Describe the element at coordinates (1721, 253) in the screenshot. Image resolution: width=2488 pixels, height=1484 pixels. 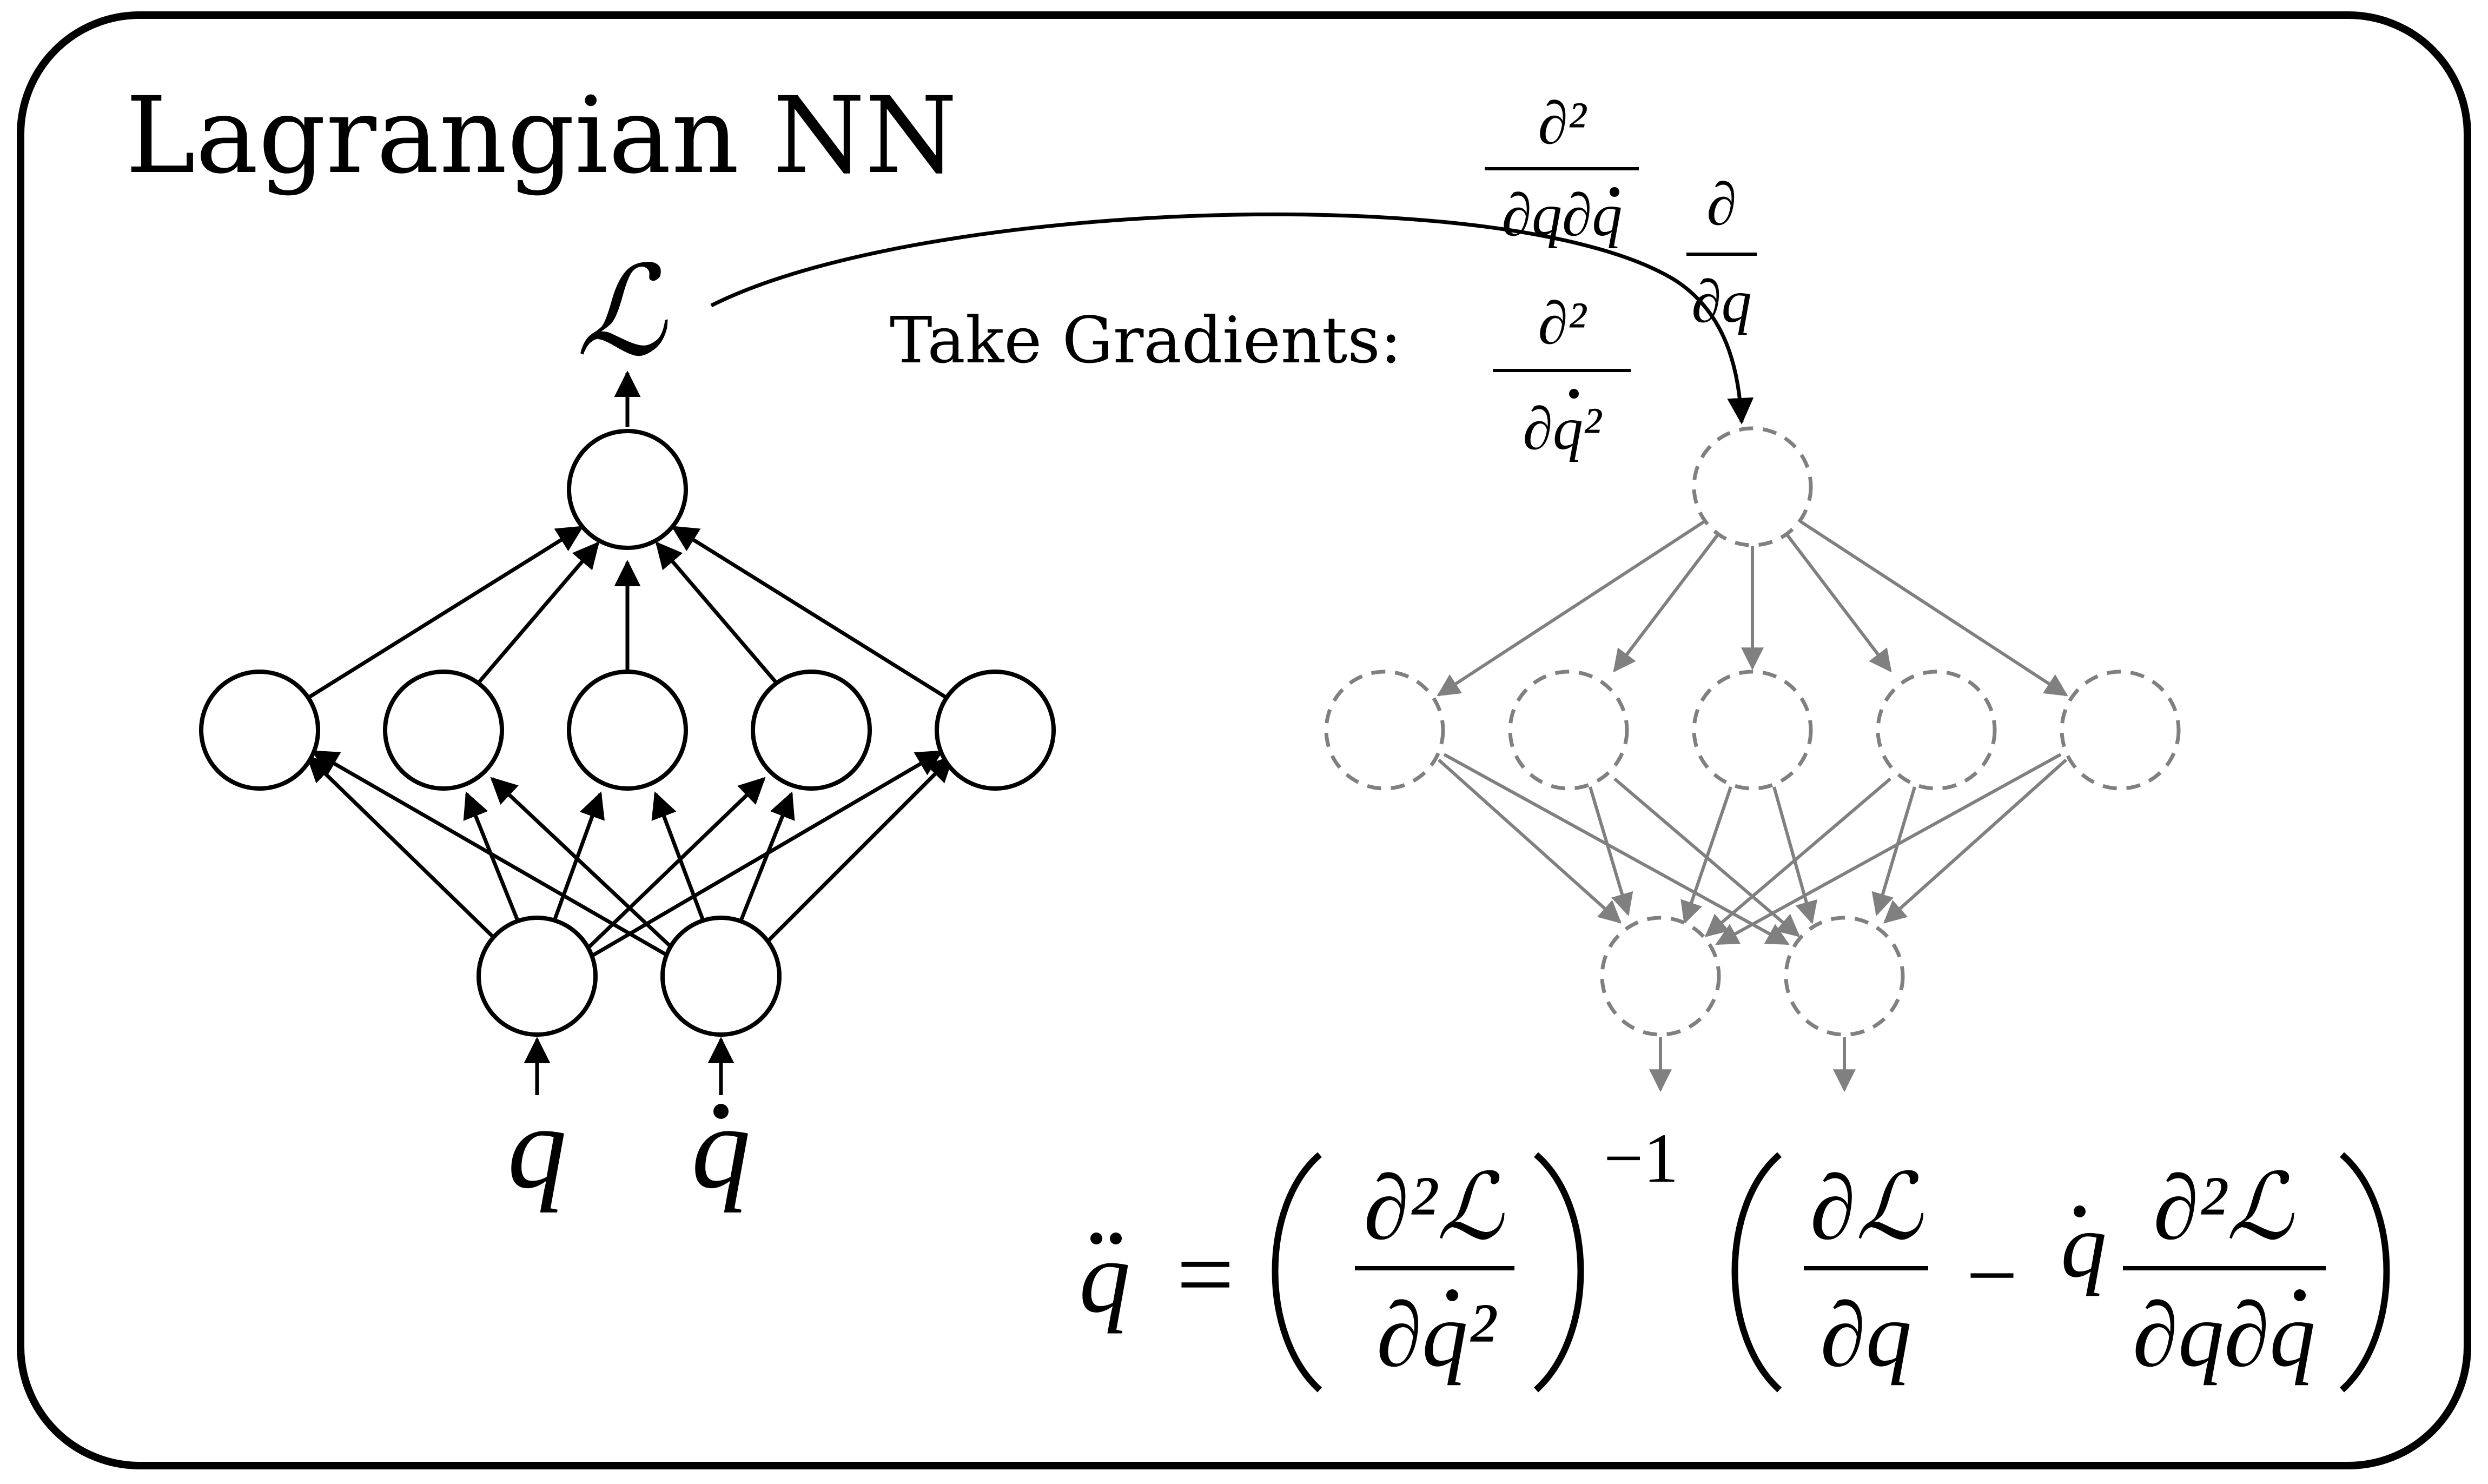
I see `operator-d-dq: ∂ ∂q` at that location.